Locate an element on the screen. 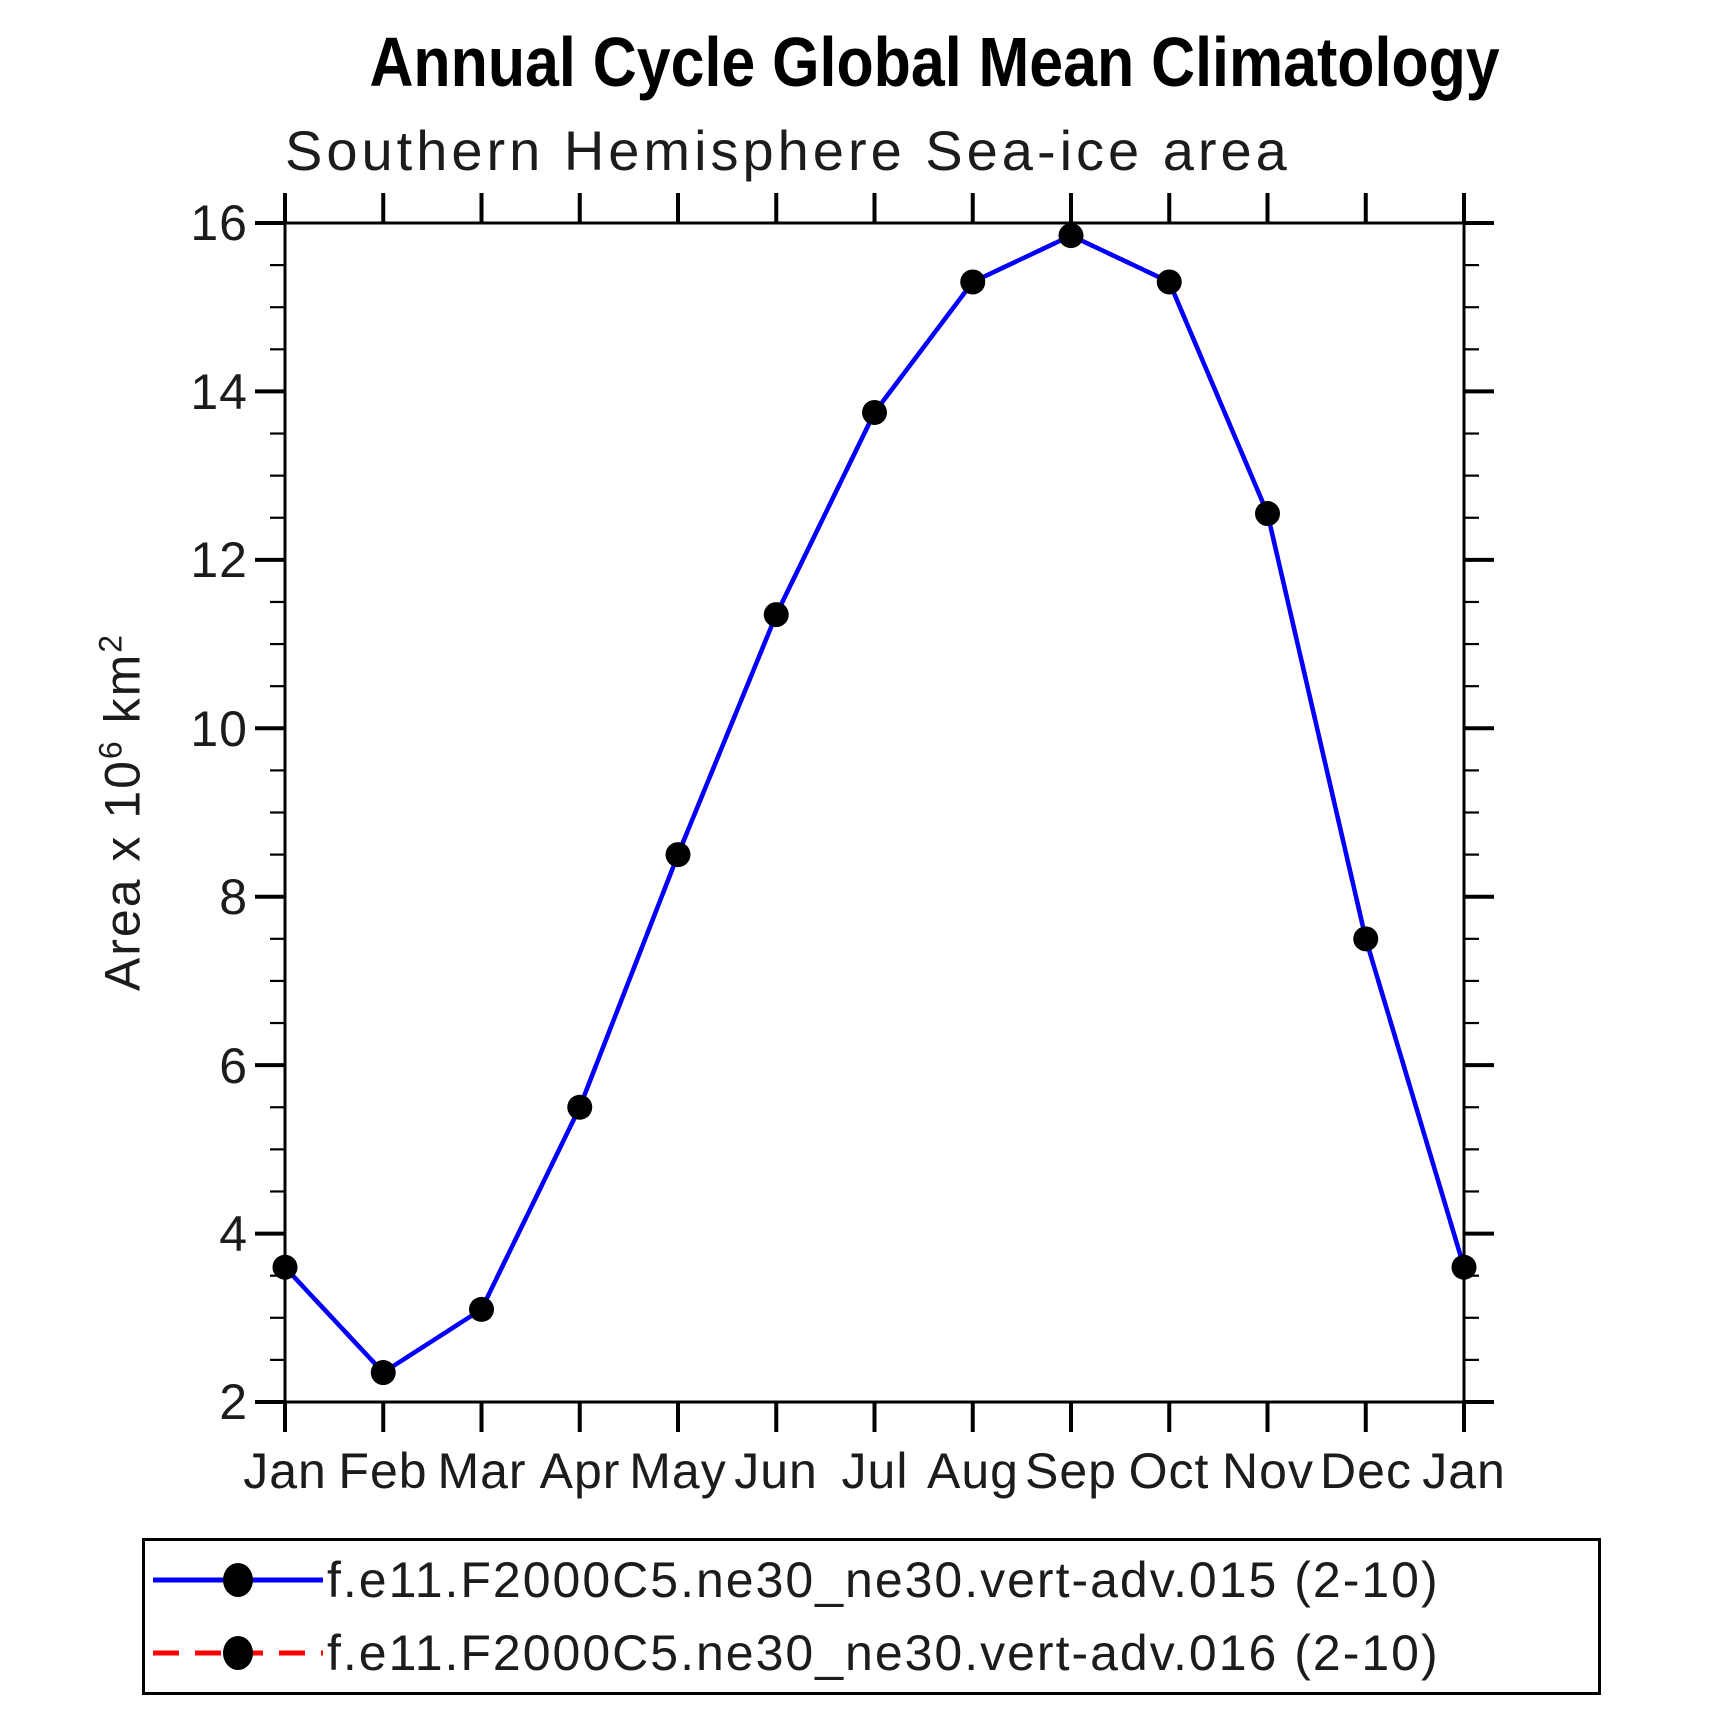  y-tick-label: 8 is located at coordinates (233, 897).